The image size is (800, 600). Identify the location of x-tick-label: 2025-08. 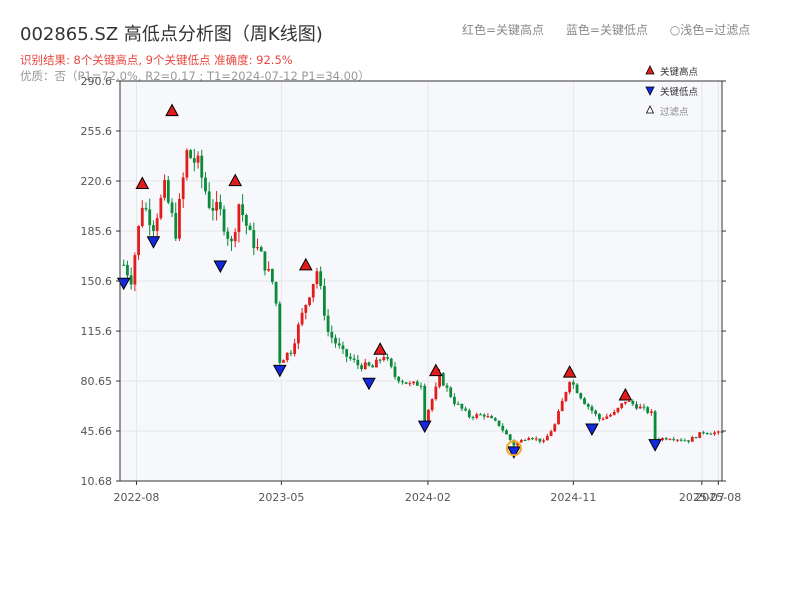
(718, 497).